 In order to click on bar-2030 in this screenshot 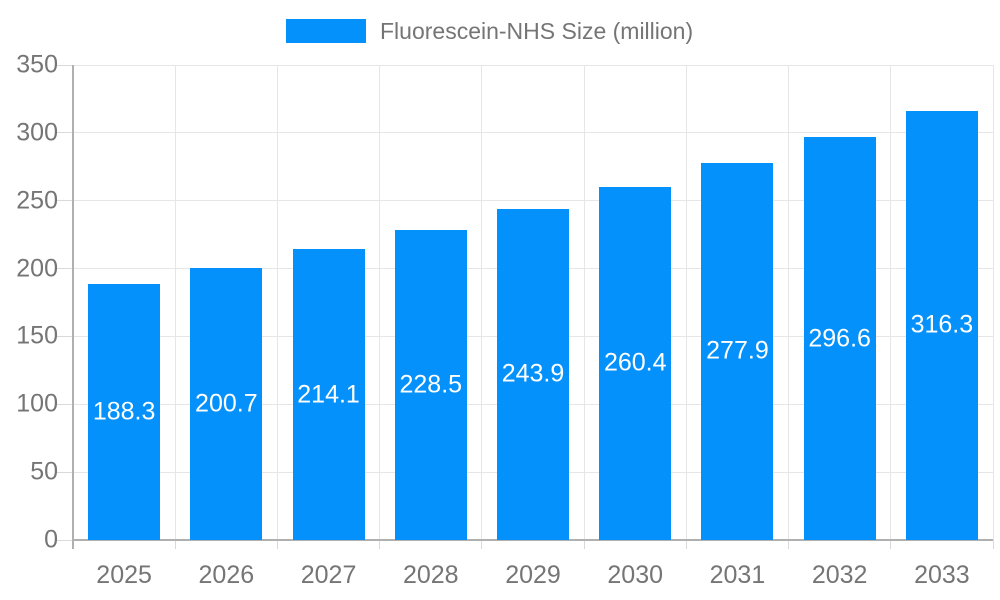, I will do `click(635, 363)`.